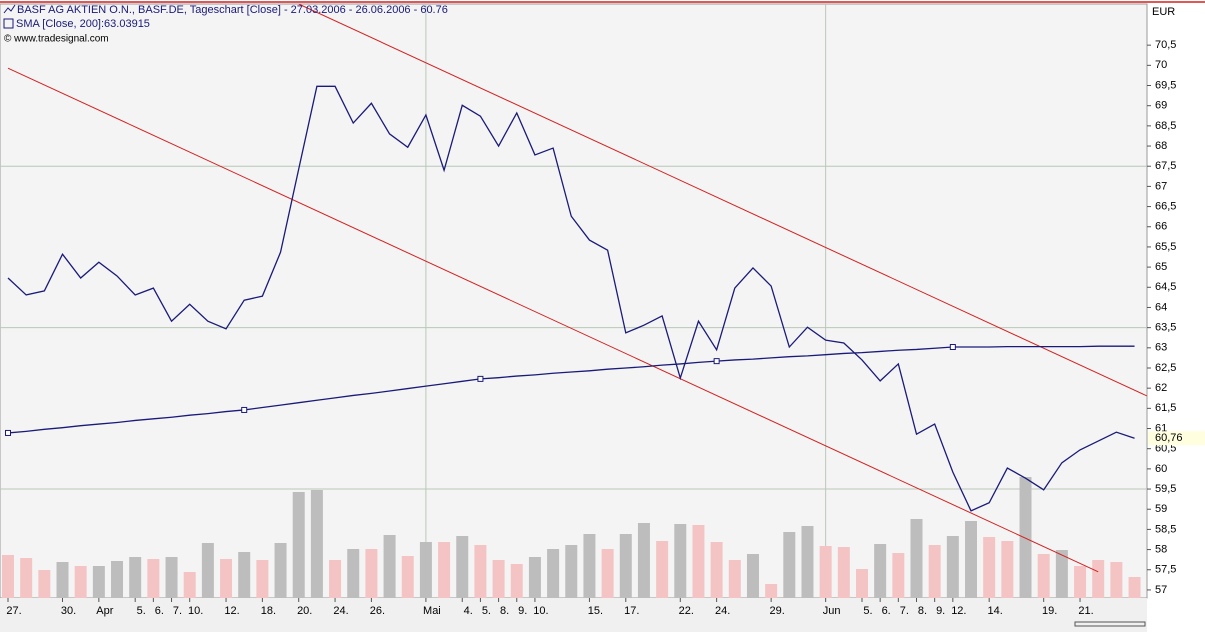 The image size is (1205, 632). What do you see at coordinates (1161, 186) in the screenshot?
I see `y-tick-label: 67` at bounding box center [1161, 186].